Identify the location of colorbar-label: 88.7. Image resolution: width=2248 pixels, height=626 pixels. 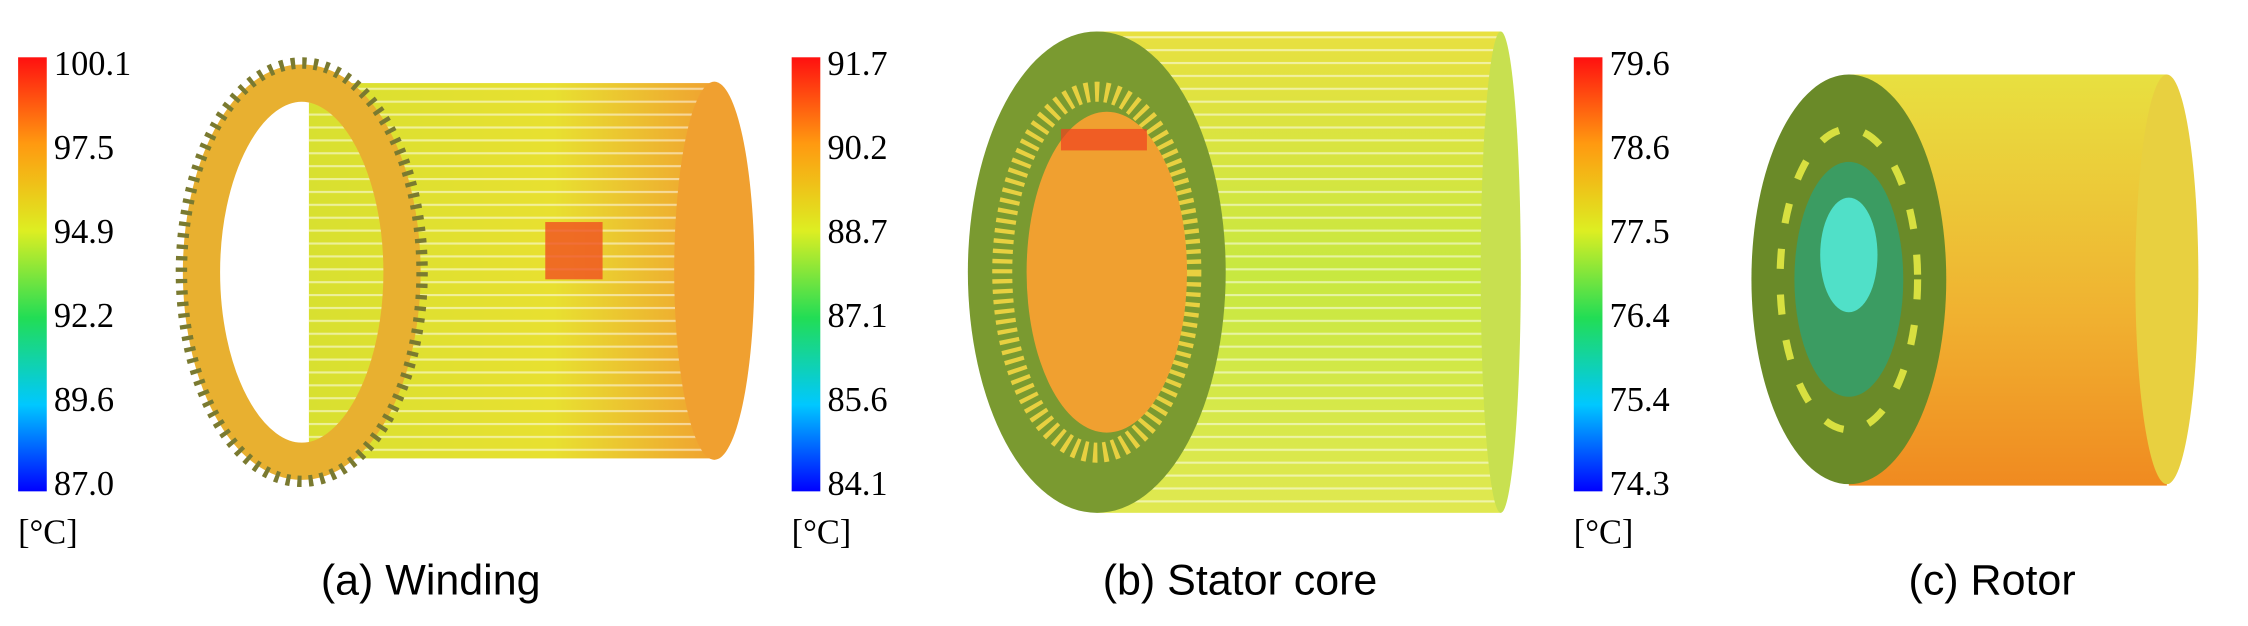
(857, 232).